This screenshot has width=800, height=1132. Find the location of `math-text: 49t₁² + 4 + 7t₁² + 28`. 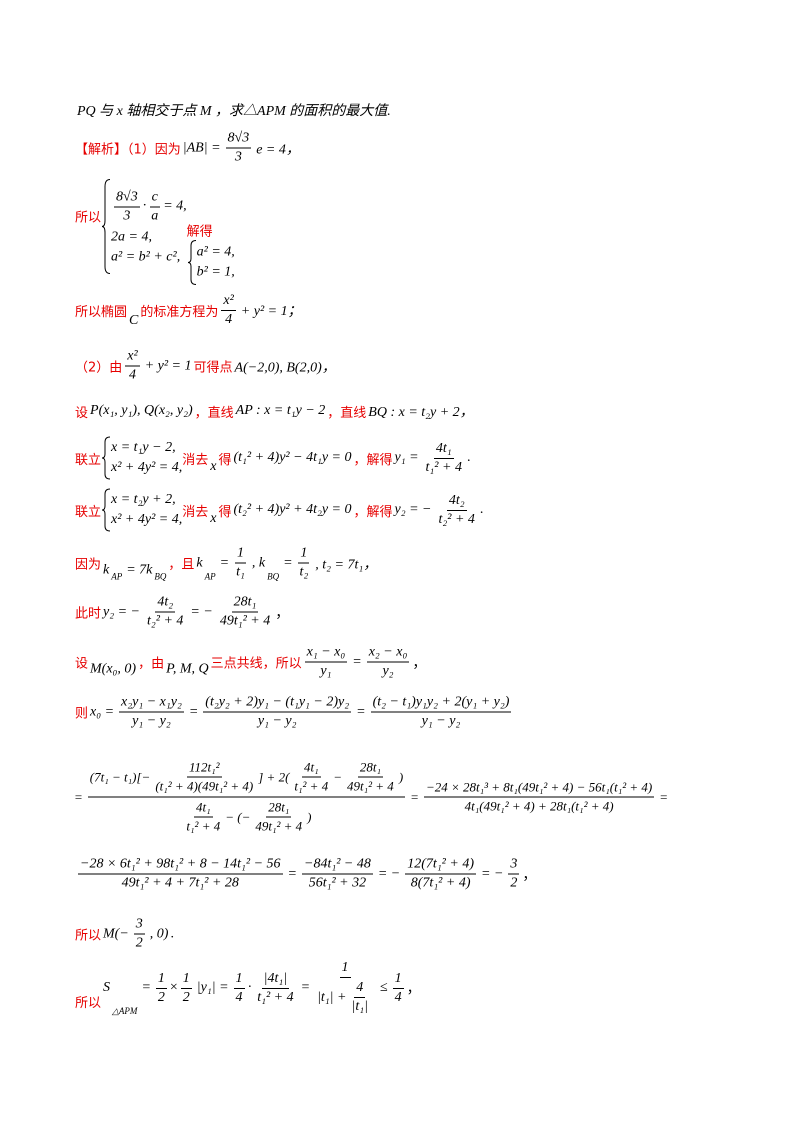

math-text: 49t₁² + 4 + 7t₁² + 28 is located at coordinates (180, 883).